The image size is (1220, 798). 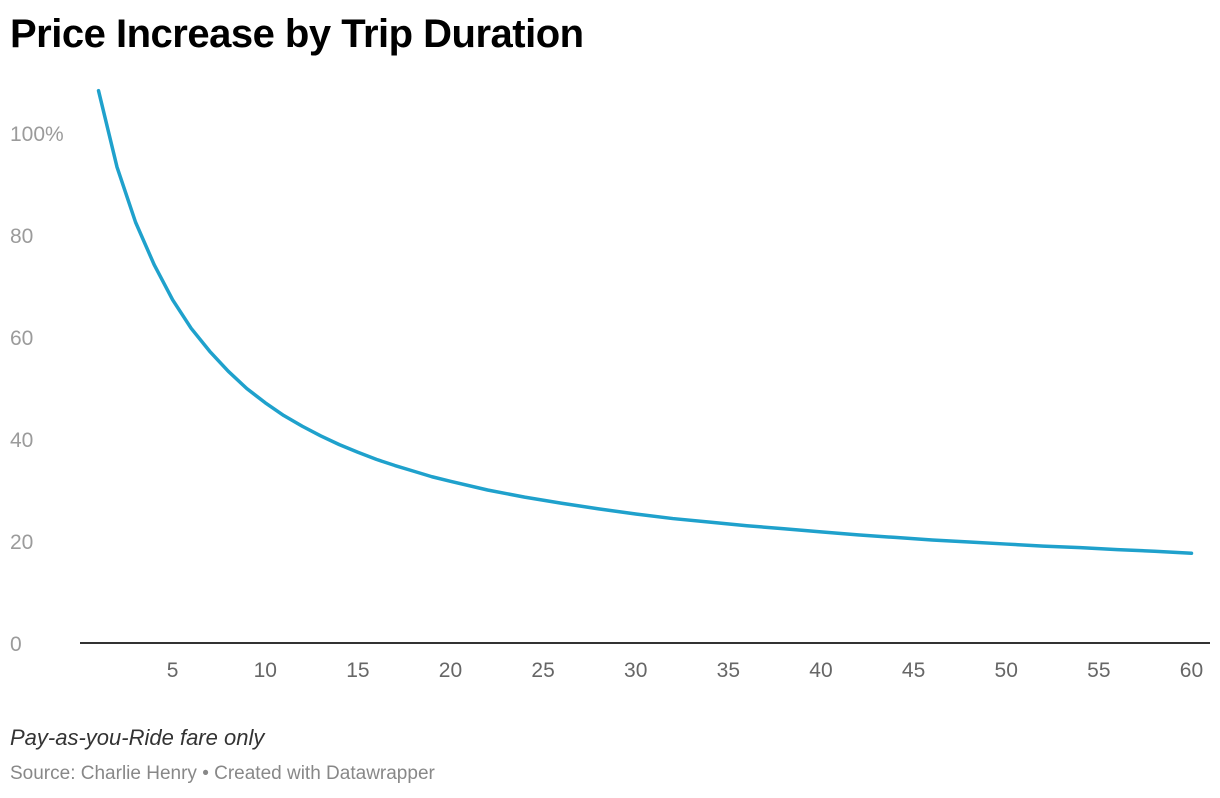 What do you see at coordinates (173, 670) in the screenshot?
I see `x-tick-label: 5` at bounding box center [173, 670].